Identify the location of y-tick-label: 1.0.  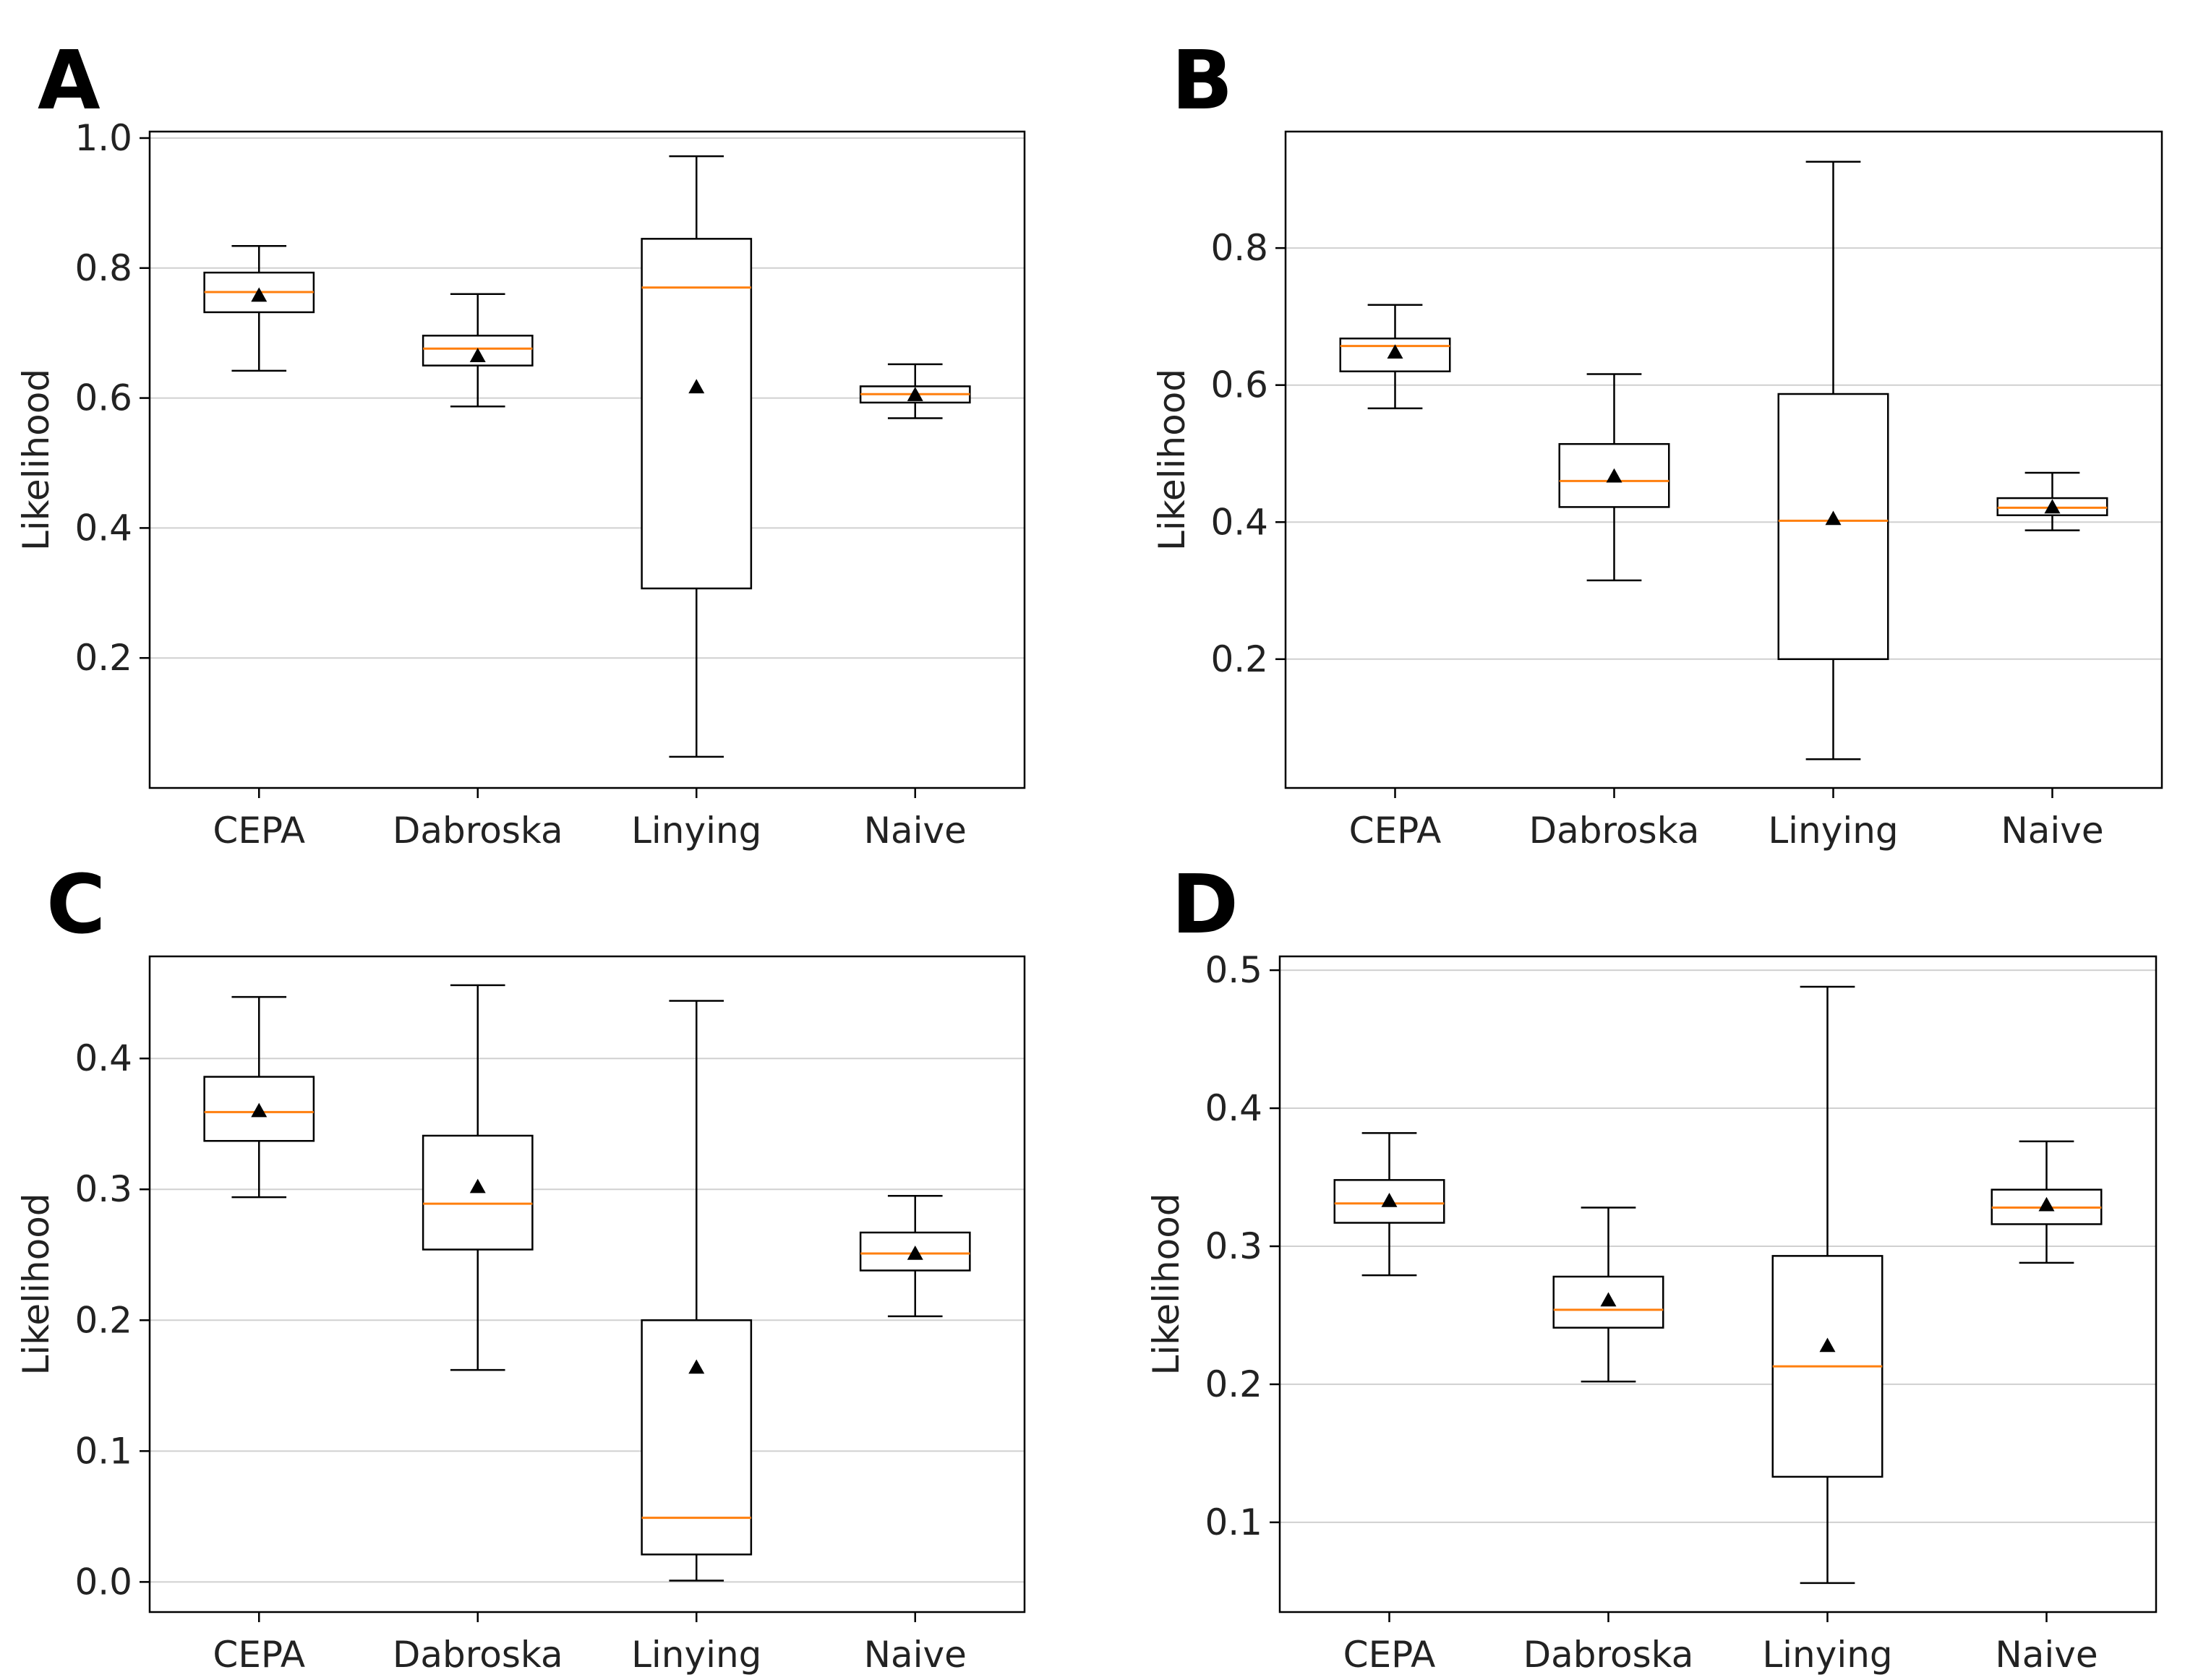
(103, 138).